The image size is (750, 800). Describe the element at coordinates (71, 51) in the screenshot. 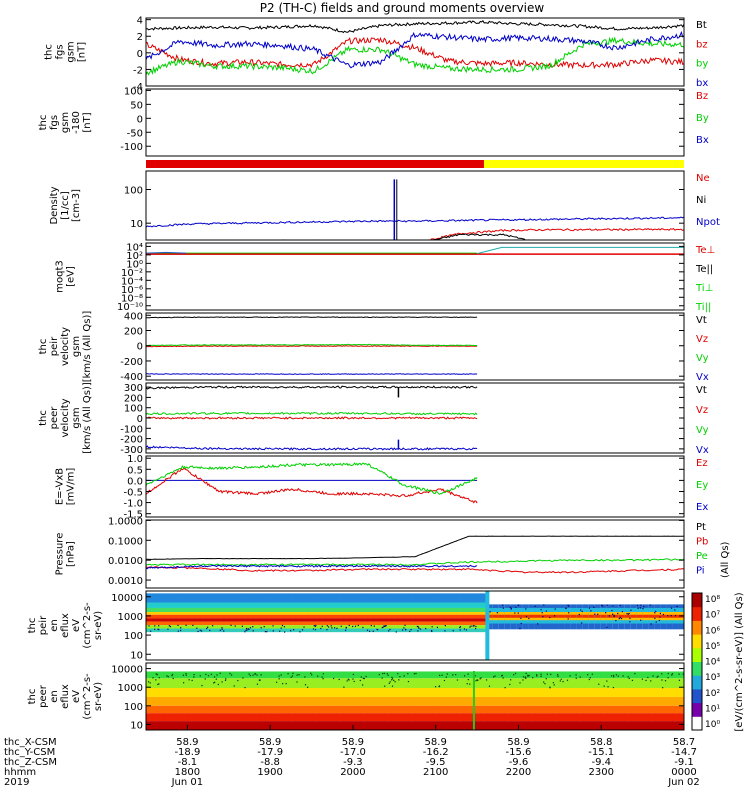

I see `y-axis-label: gsm` at that location.